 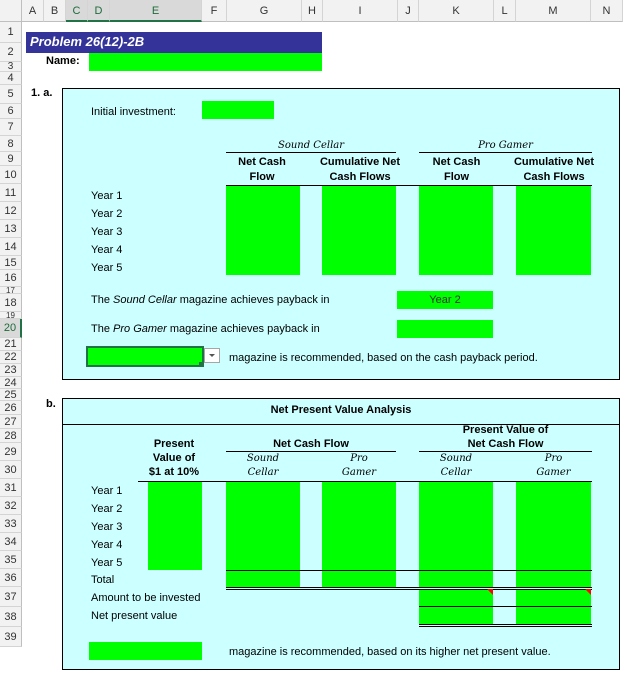 I want to click on row-header-14: 14, so click(x=11, y=247).